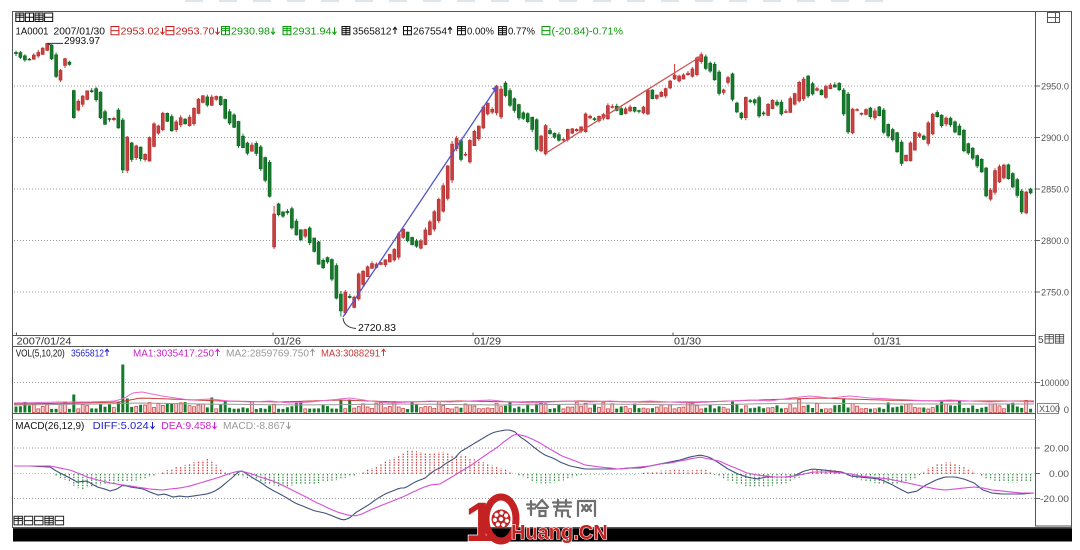 This screenshot has height=550, width=1080. What do you see at coordinates (687, 342) in the screenshot?
I see `svg-text: 01/30` at bounding box center [687, 342].